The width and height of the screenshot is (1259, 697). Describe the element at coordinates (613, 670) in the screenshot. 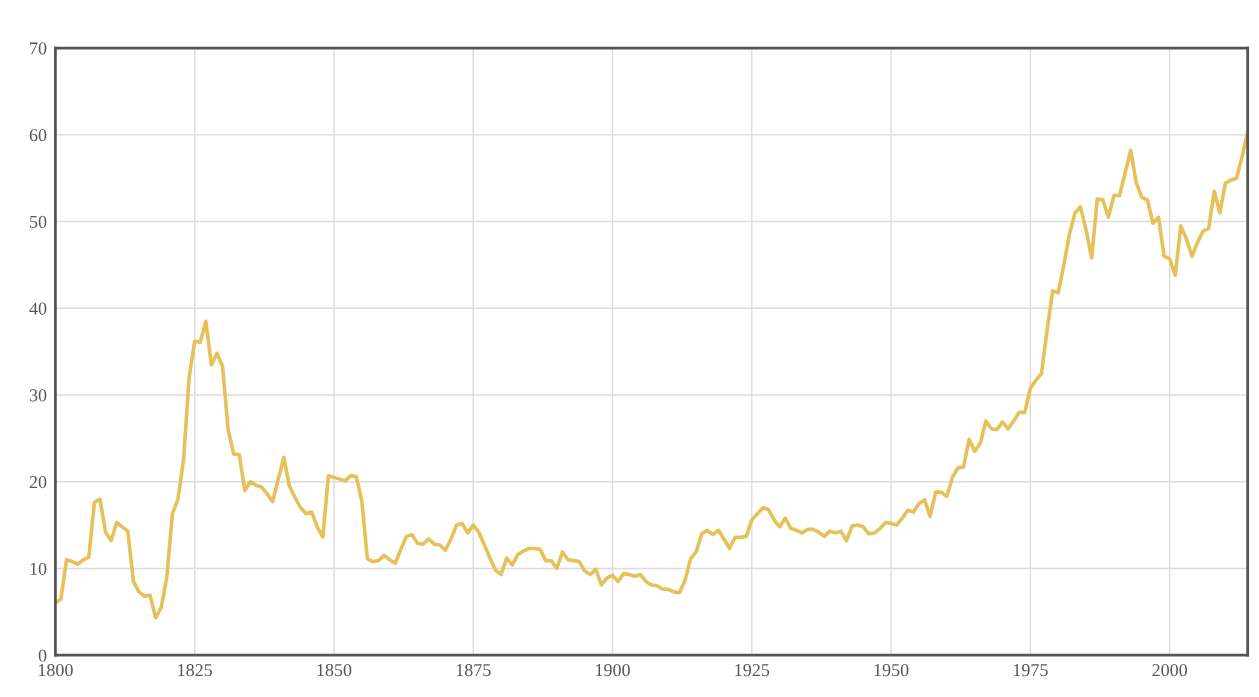

I see `x-tick-label: 1900` at that location.